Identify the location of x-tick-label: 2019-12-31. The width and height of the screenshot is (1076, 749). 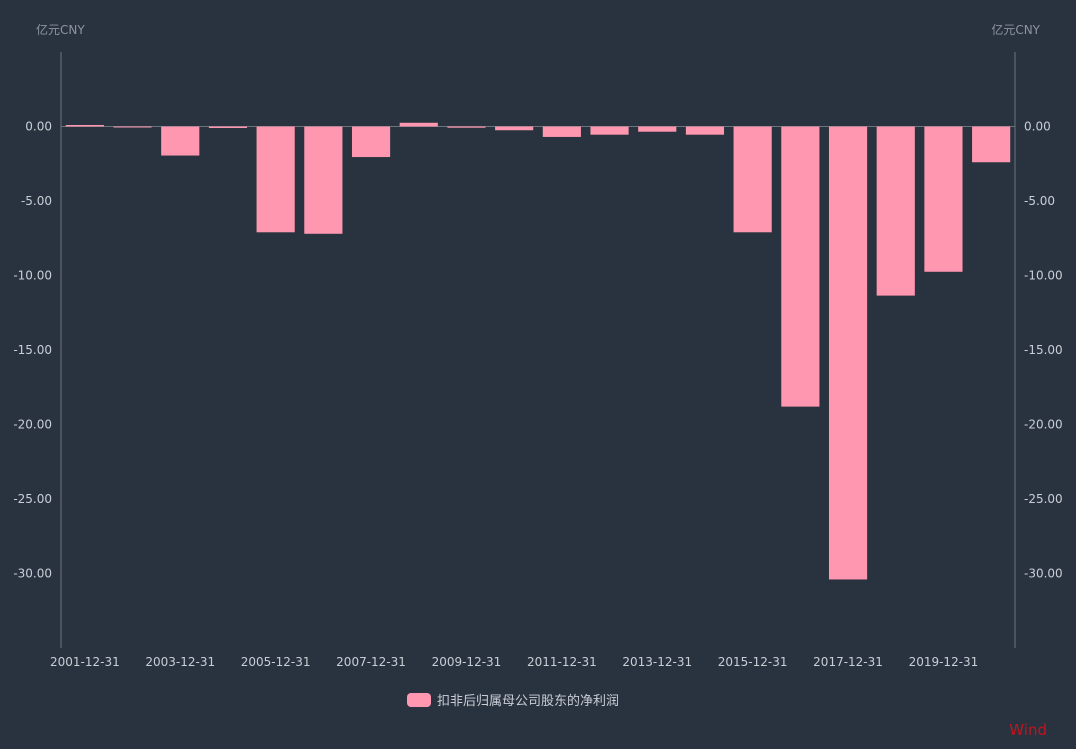
(944, 662).